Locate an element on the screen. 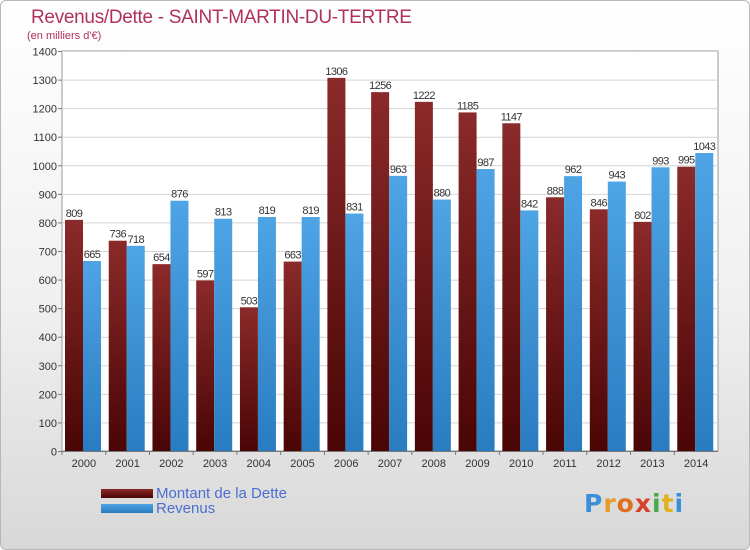 The image size is (750, 550). x-tick-label: 2004 is located at coordinates (259, 464).